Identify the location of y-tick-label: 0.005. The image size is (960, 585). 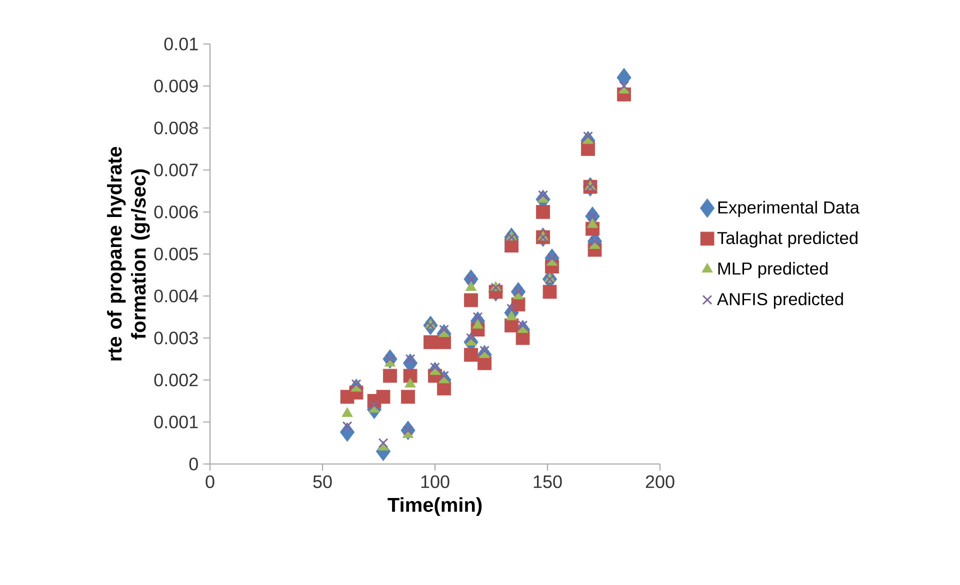
(176, 254).